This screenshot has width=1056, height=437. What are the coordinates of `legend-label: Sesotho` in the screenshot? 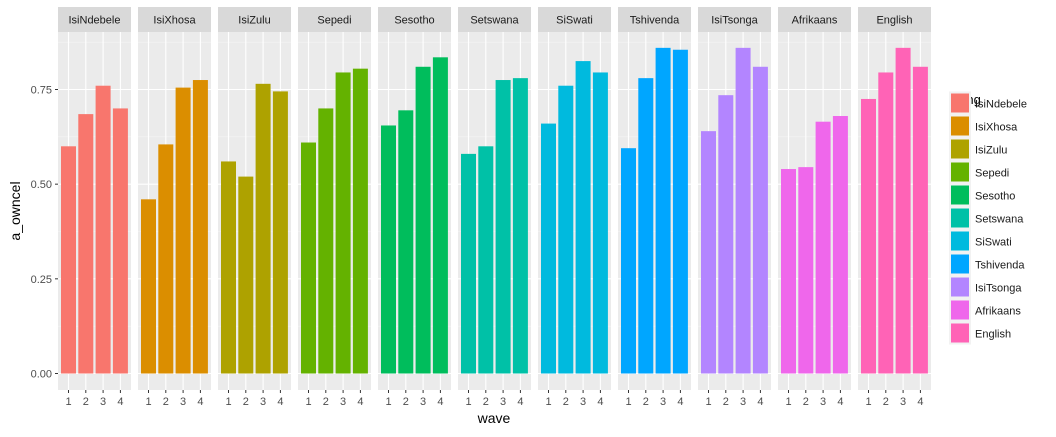 It's located at (995, 197).